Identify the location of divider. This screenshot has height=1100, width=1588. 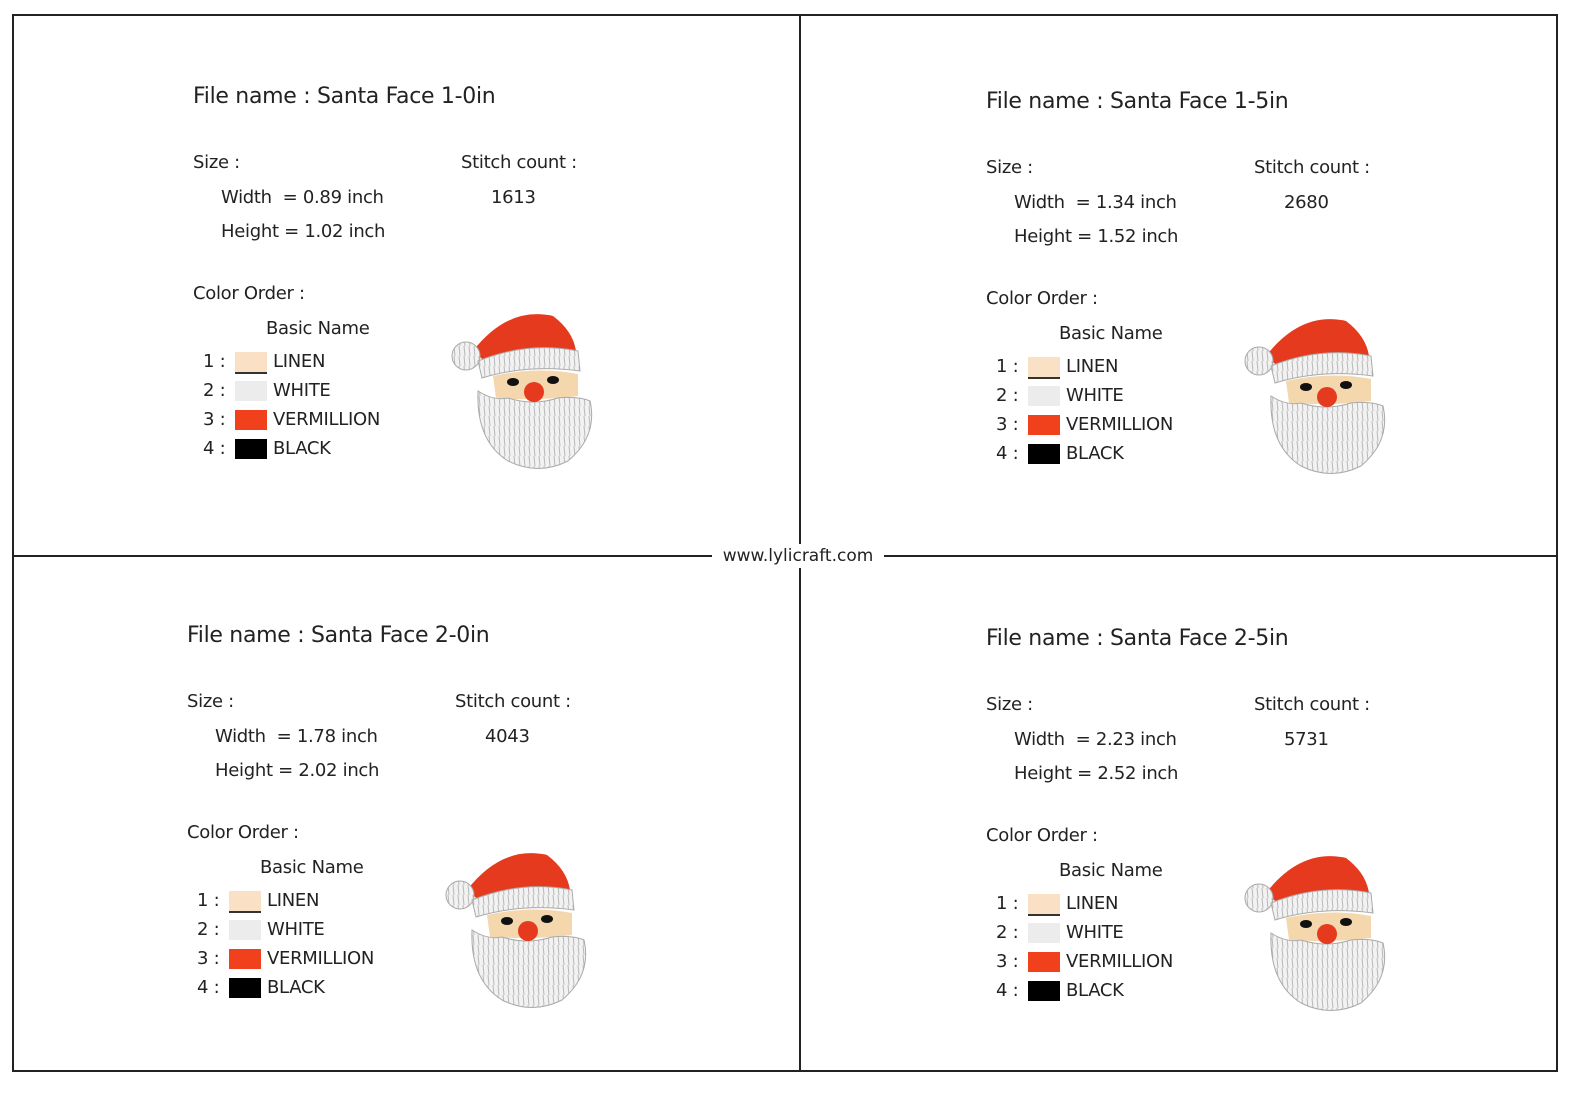
(800, 543).